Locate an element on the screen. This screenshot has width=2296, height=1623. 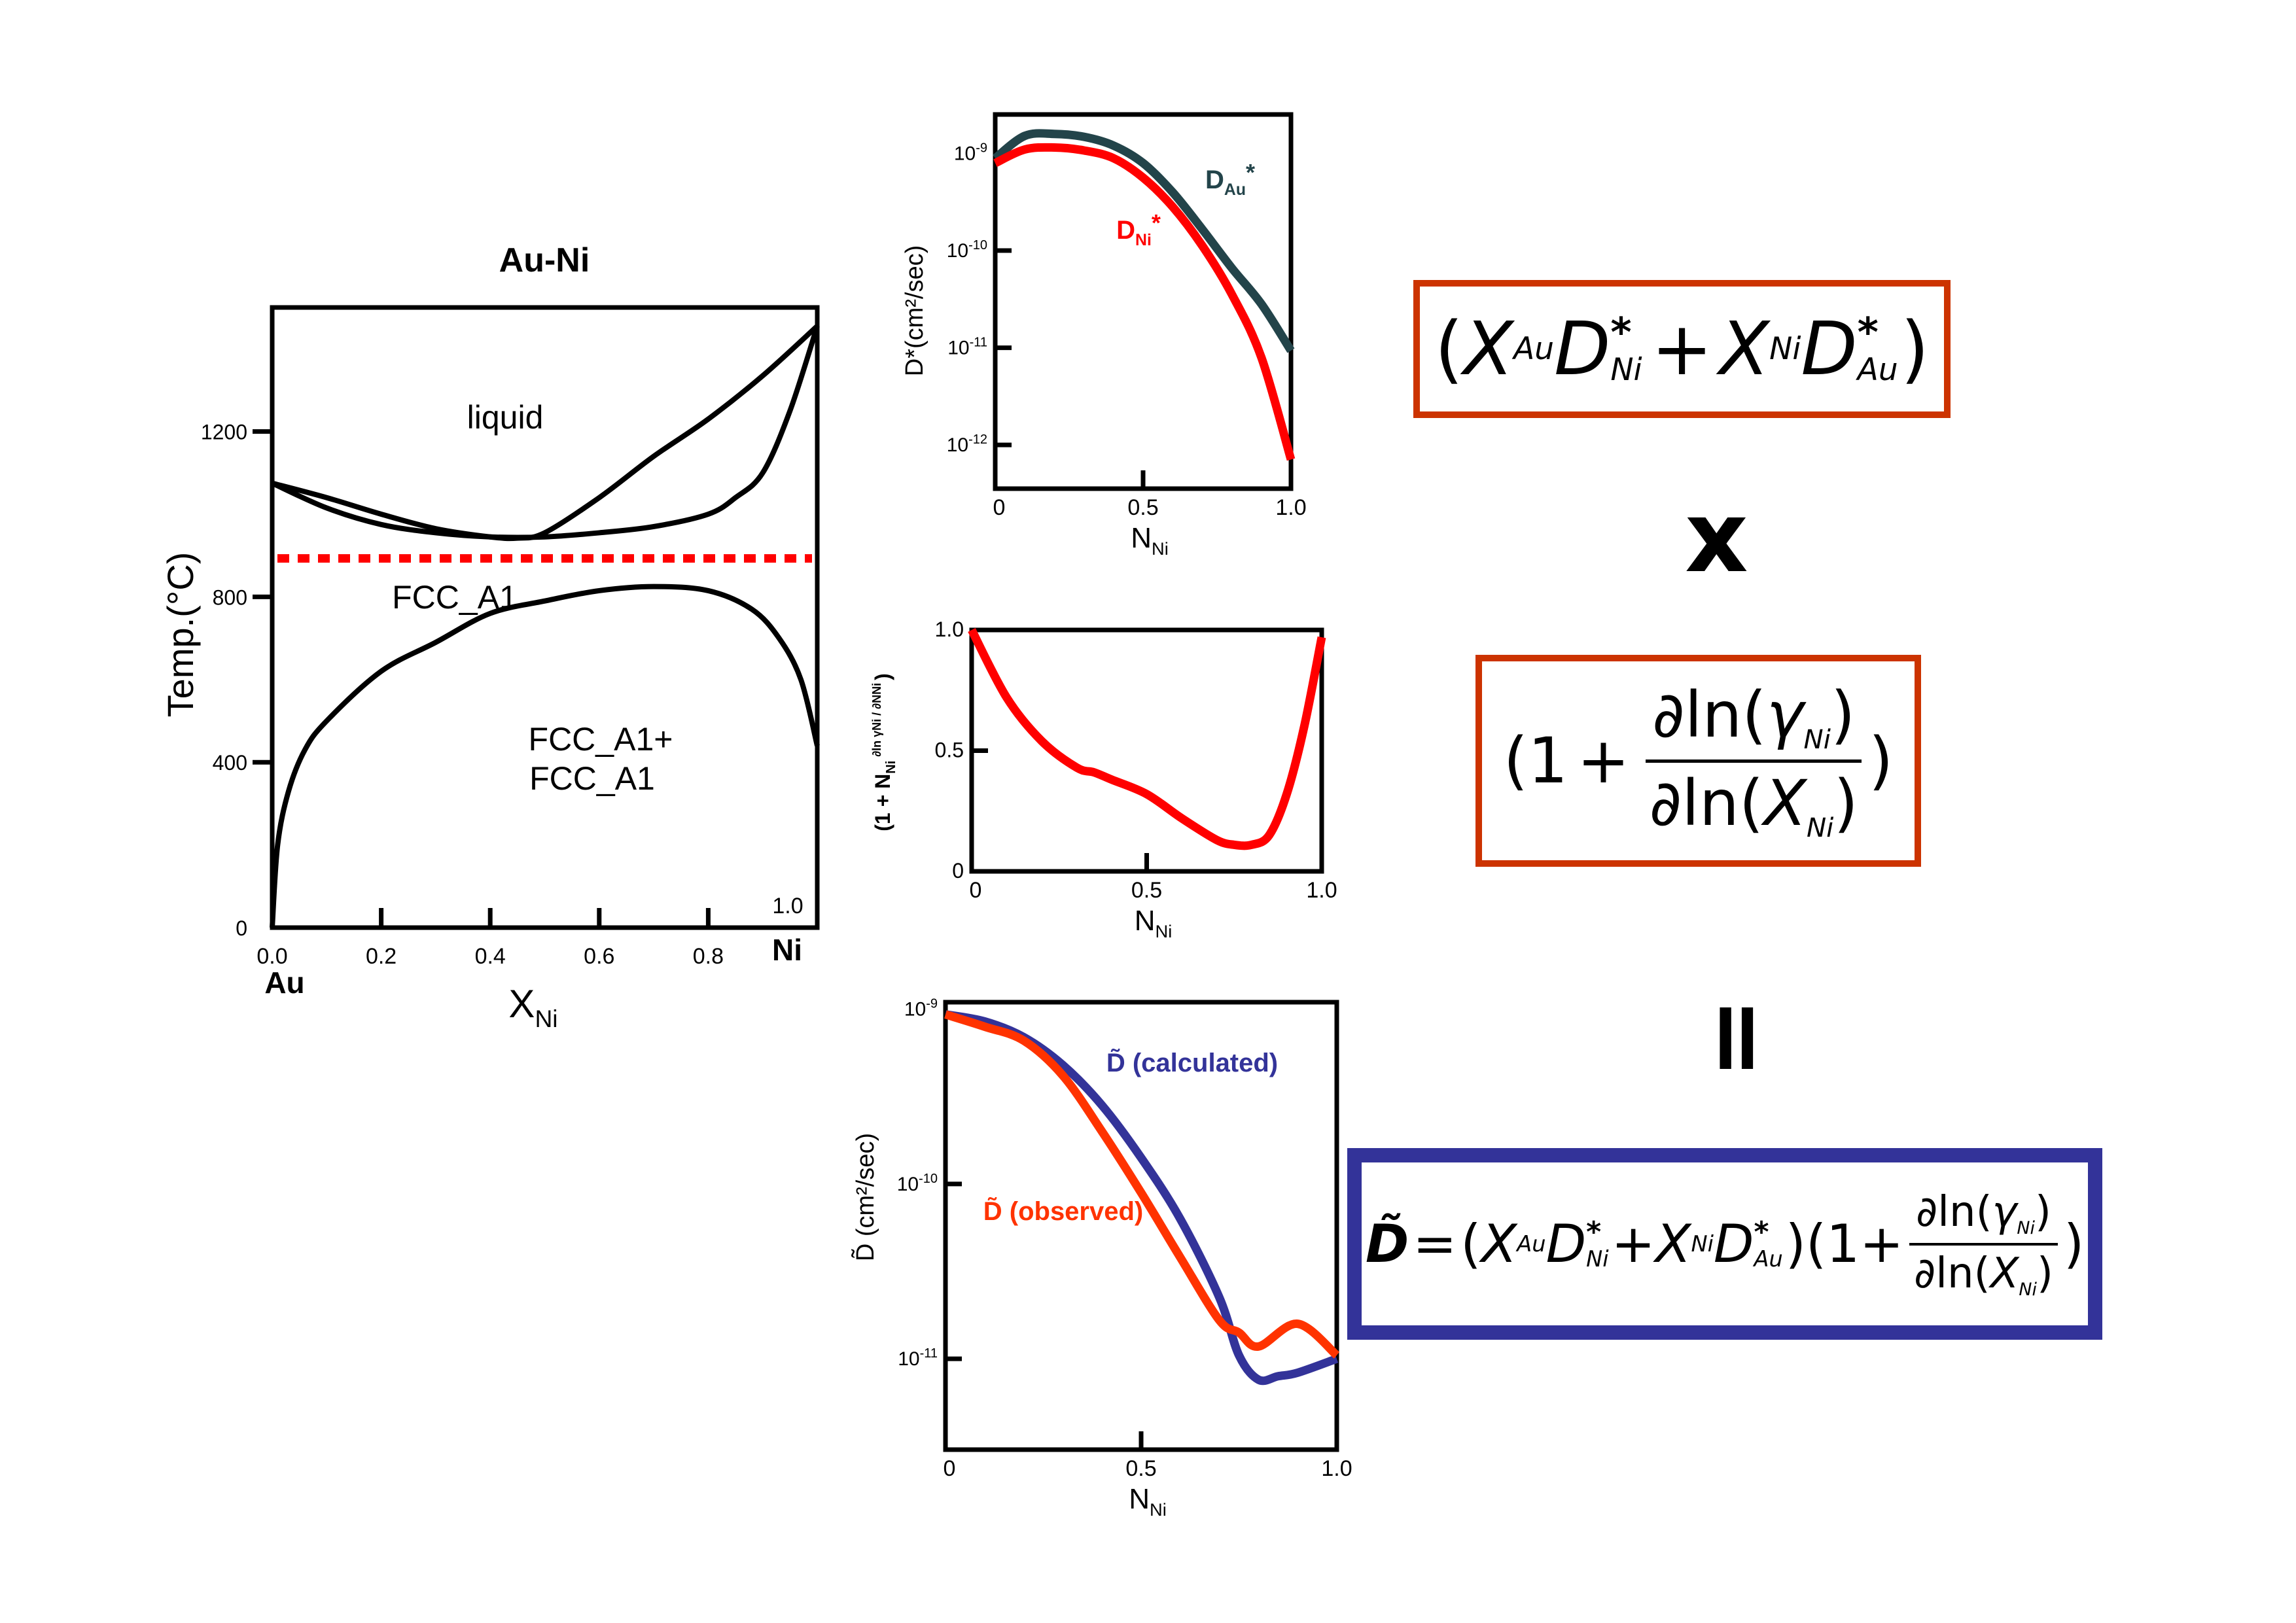
series-label-d-ni-subscript: Ni is located at coordinates (1143, 241).